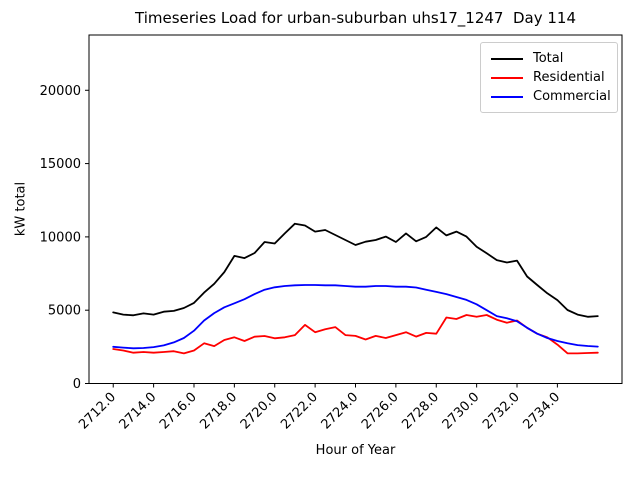 Image resolution: width=640 pixels, height=480 pixels. What do you see at coordinates (461, 411) in the screenshot?
I see `x-tick-label: 2730.0` at bounding box center [461, 411].